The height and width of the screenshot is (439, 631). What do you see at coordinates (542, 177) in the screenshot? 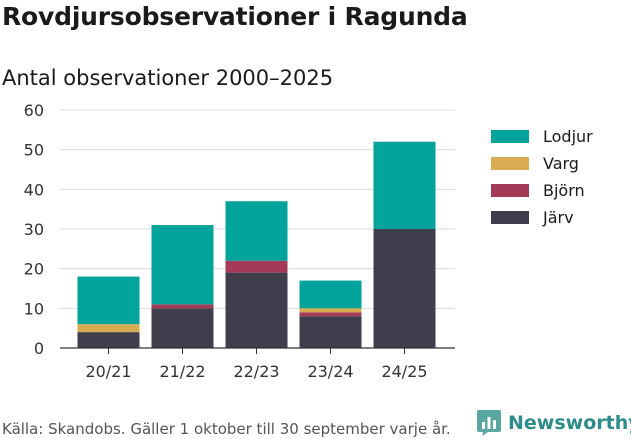
I see `legend: Lodjur Varg Björn Järv` at bounding box center [542, 177].